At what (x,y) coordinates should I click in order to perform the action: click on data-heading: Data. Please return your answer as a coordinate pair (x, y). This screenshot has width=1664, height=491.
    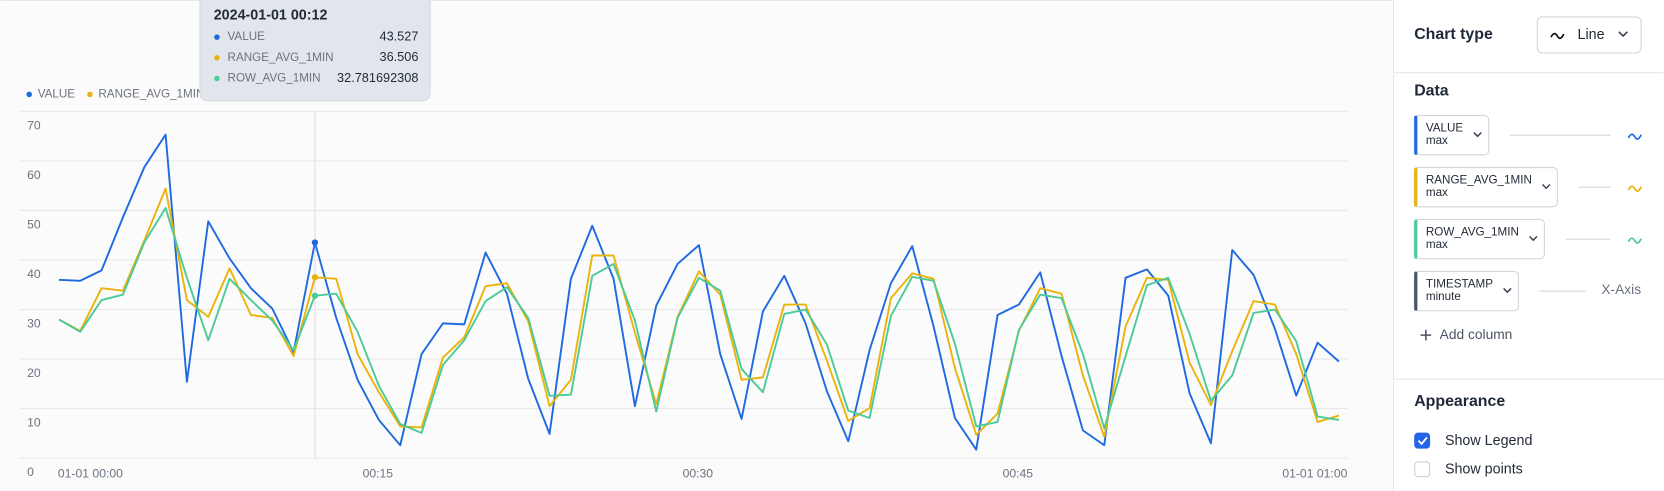
    Looking at the image, I should click on (1431, 90).